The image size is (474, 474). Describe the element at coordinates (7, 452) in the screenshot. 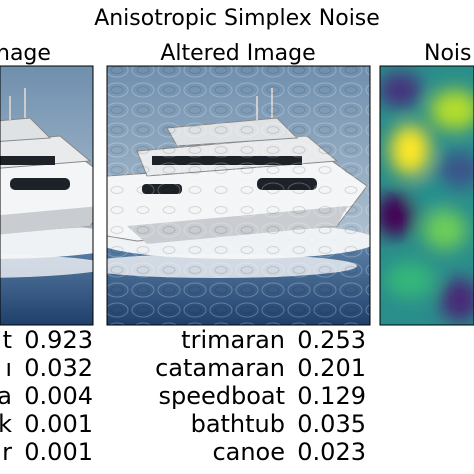

I see `prediction-label: r` at that location.